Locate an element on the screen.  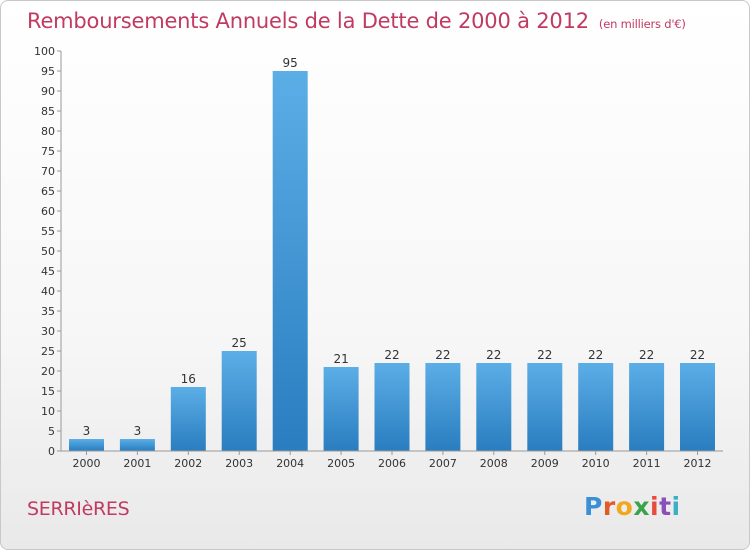
x-tick-label: 2000 is located at coordinates (87, 463).